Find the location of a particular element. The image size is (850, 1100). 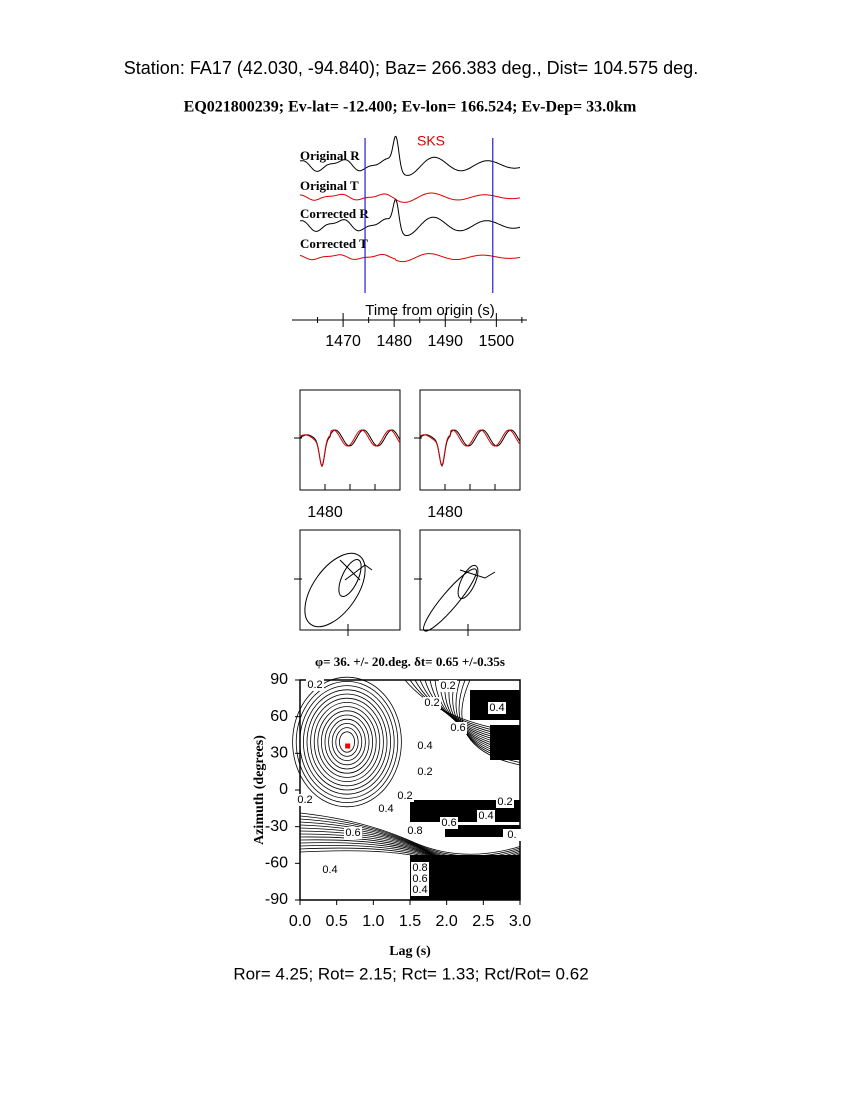

x-tick-label: 1.0 is located at coordinates (373, 921).